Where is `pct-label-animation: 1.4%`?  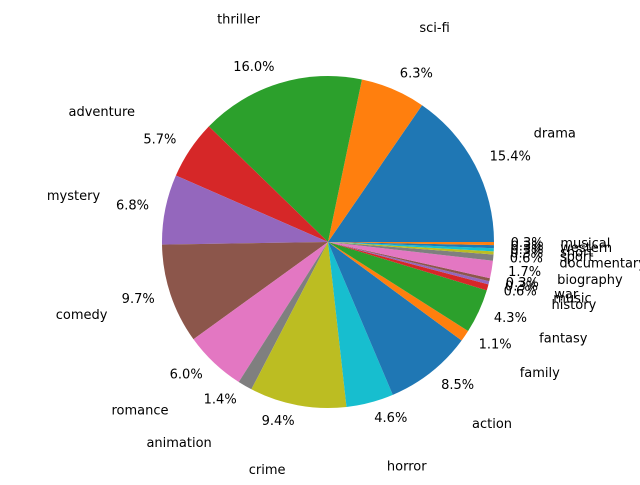
pct-label-animation: 1.4% is located at coordinates (220, 400).